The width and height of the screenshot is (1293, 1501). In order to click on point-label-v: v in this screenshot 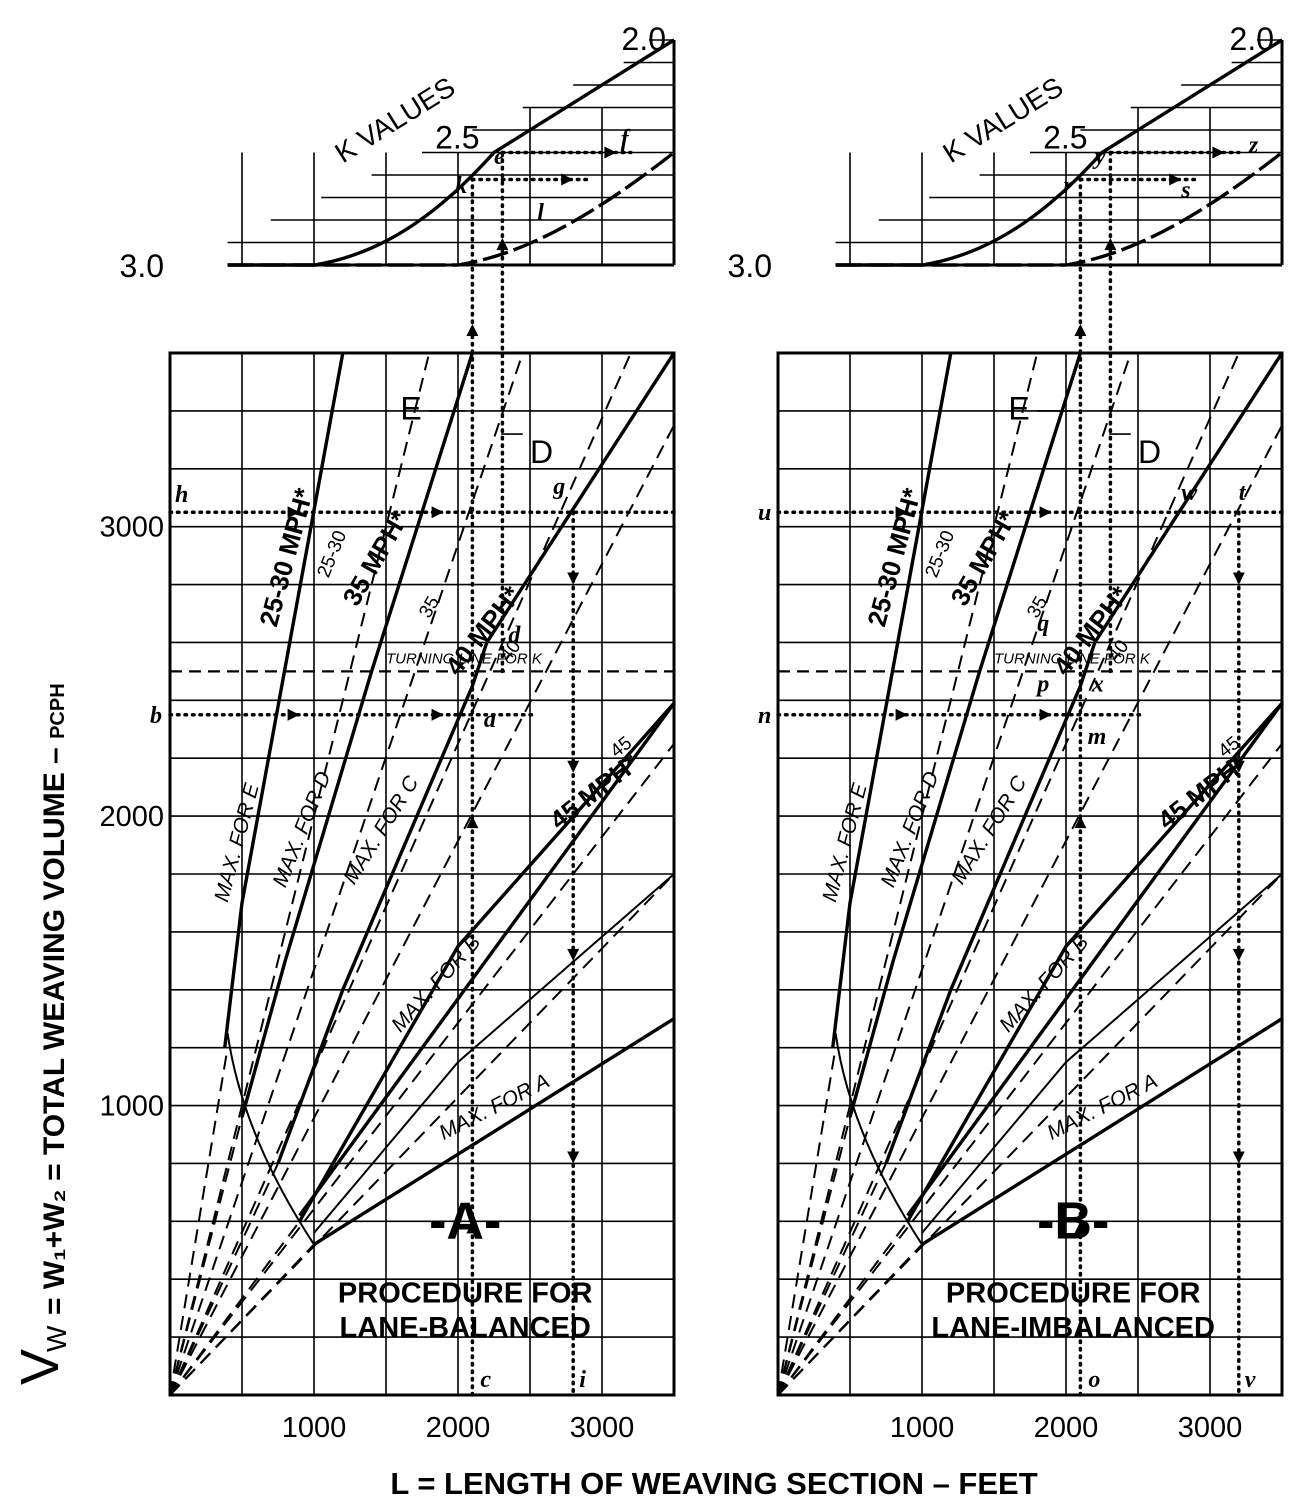, I will do `click(1250, 1380)`.